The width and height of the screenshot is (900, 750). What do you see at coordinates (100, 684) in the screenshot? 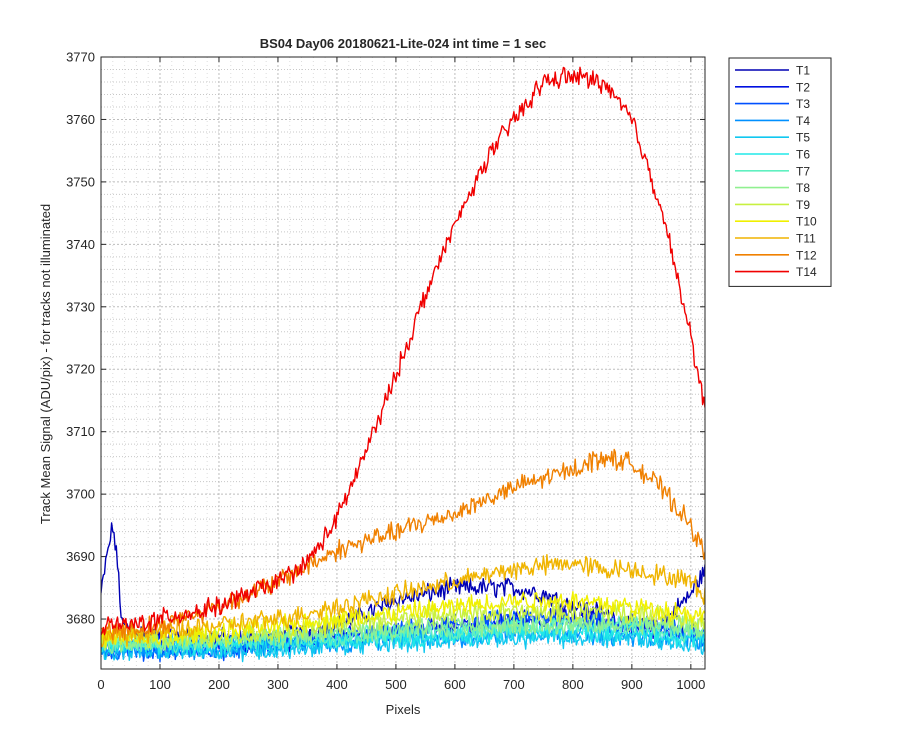
I see `x-tick-label: 0` at bounding box center [100, 684].